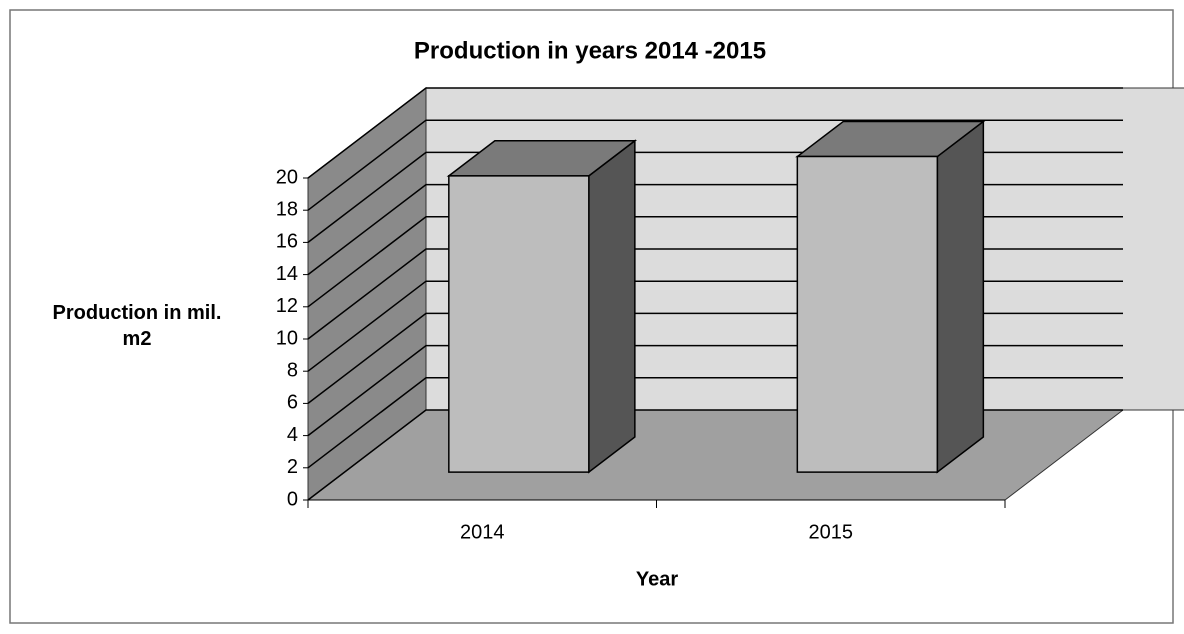  Describe the element at coordinates (482, 532) in the screenshot. I see `x-tick-label: 2014` at that location.